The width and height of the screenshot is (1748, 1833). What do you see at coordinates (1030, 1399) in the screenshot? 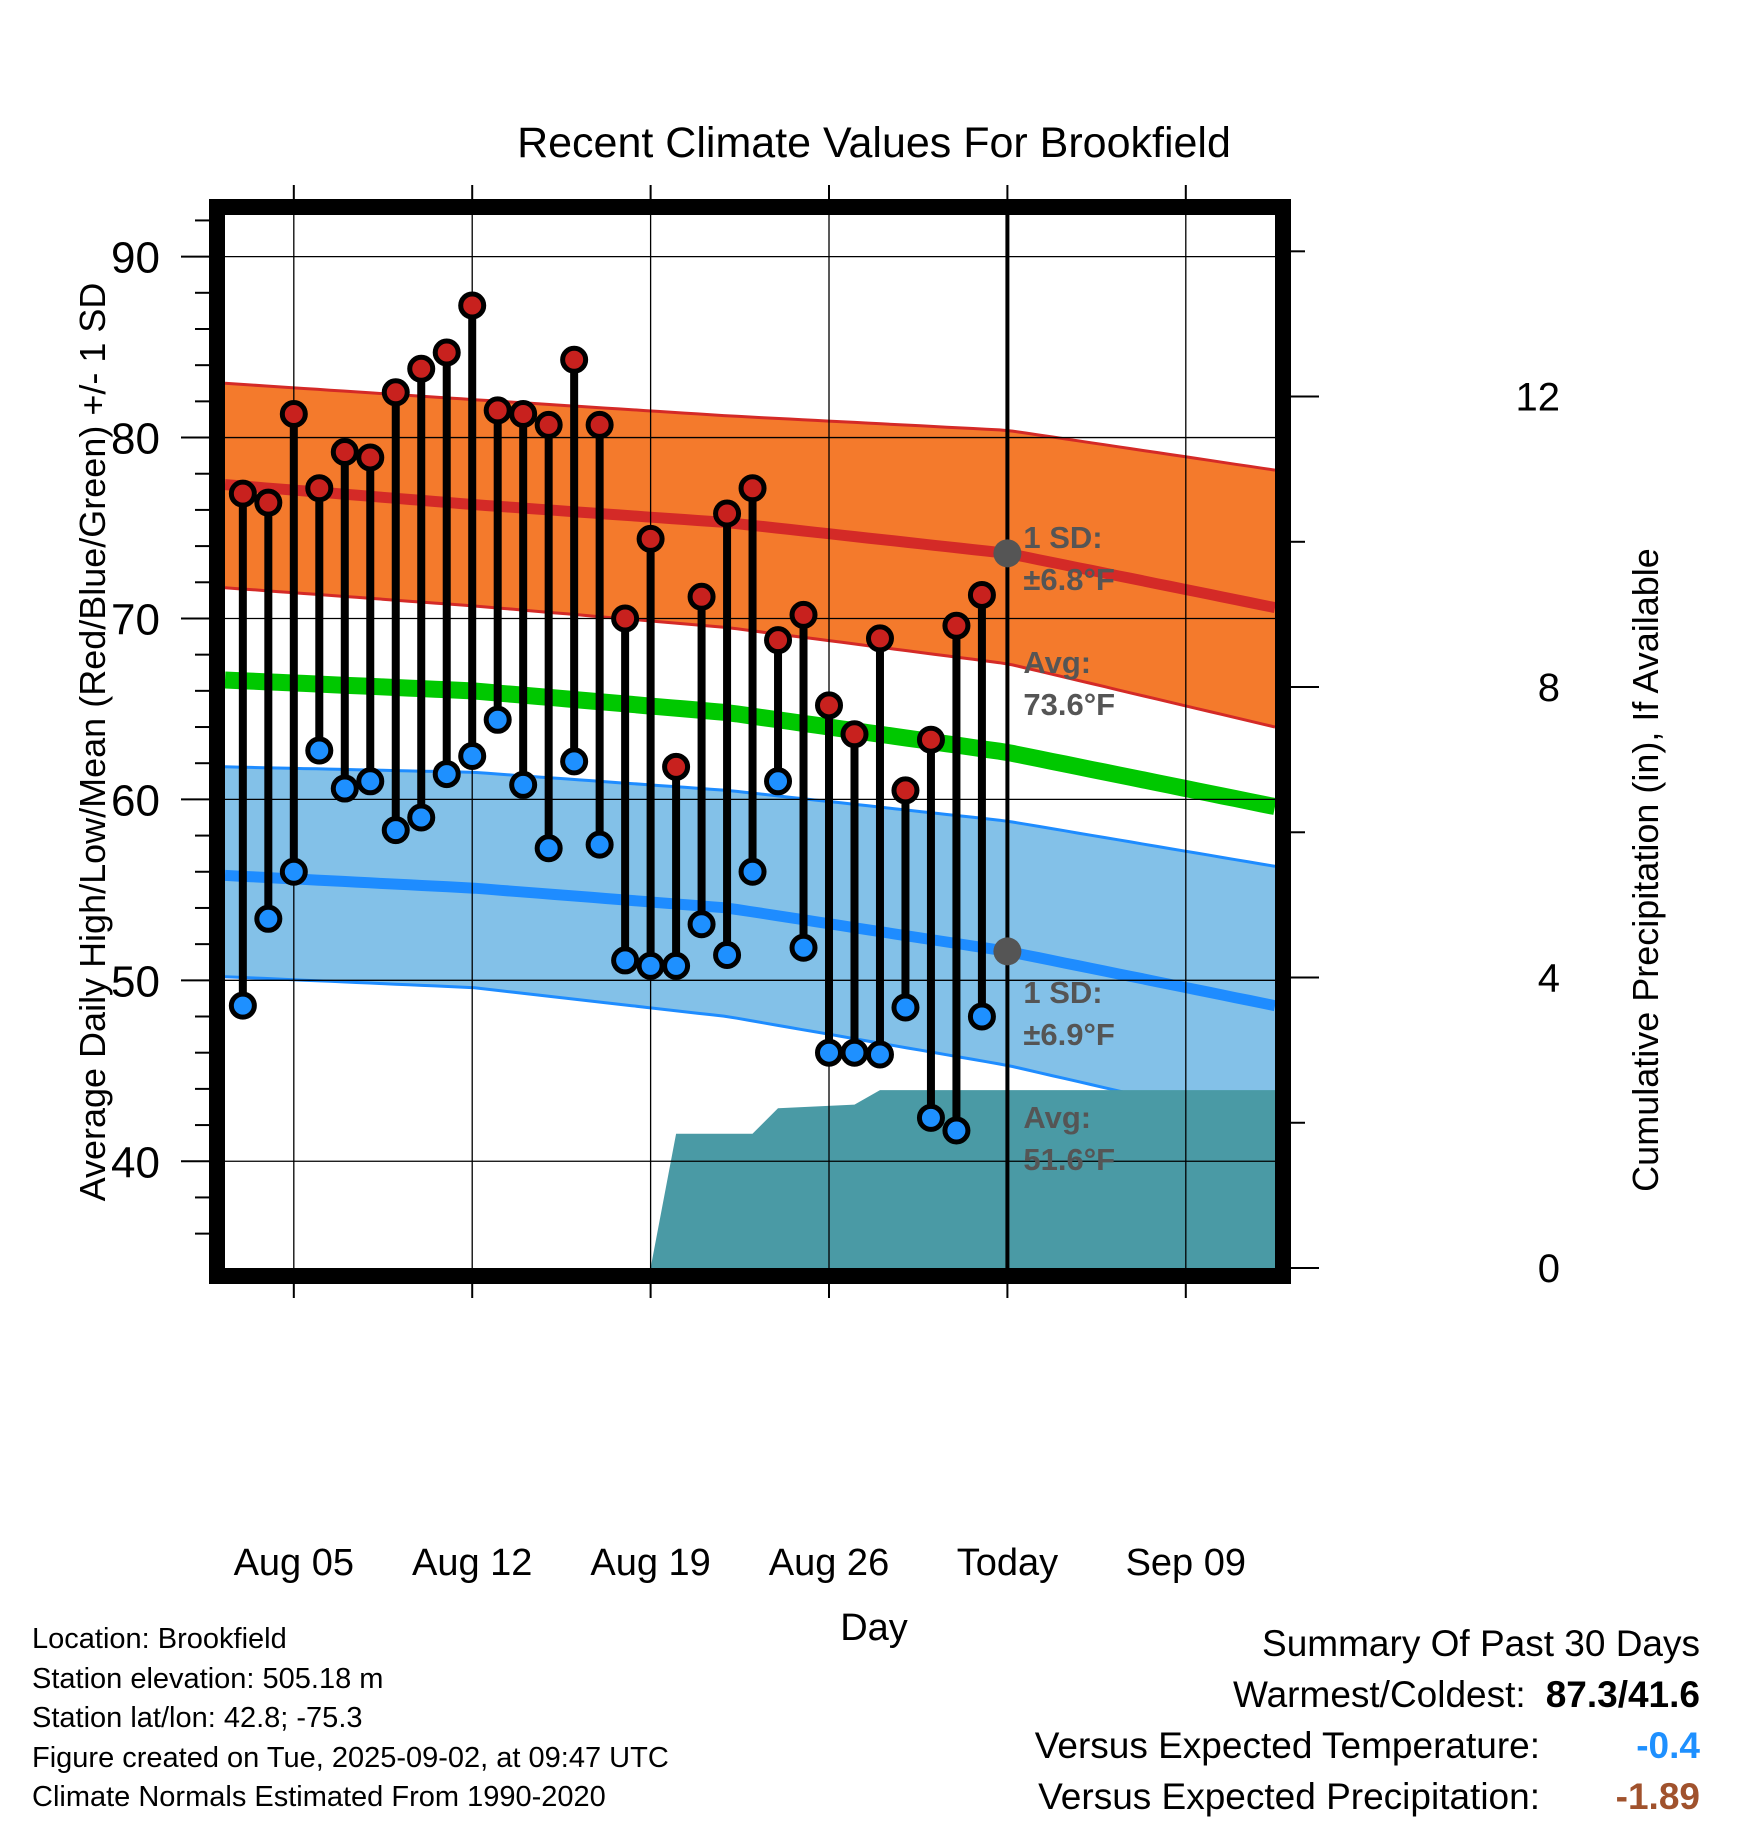
I see `days-count-label: 30` at bounding box center [1030, 1399].